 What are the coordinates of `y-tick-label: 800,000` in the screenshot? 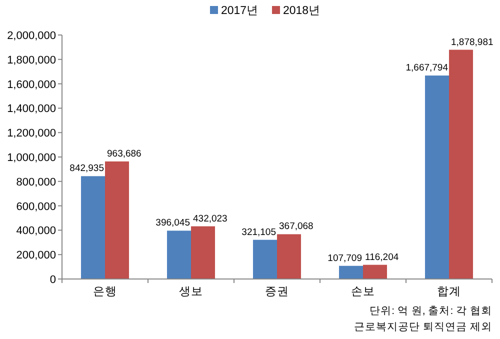 It's located at (36, 182).